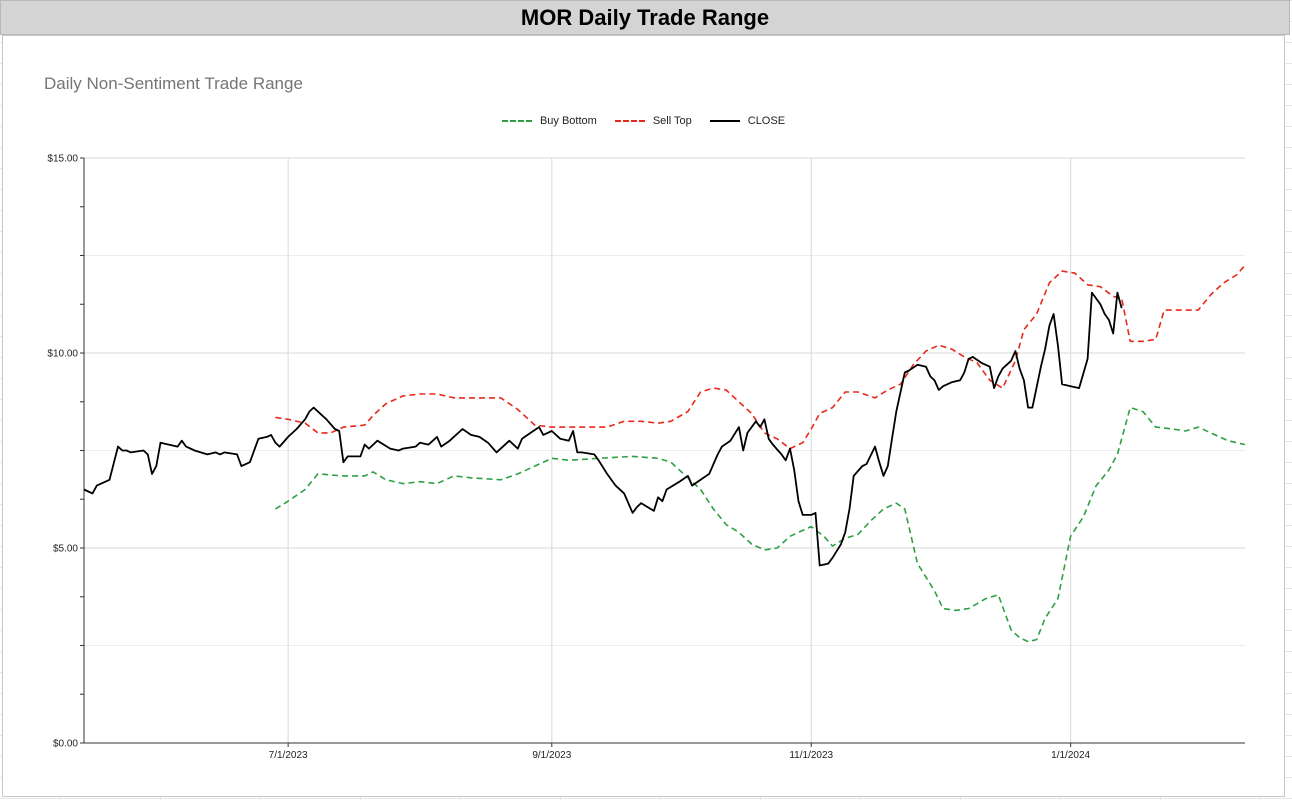 This screenshot has width=1292, height=800. I want to click on x-tick-label: 9/1/2023, so click(551, 755).